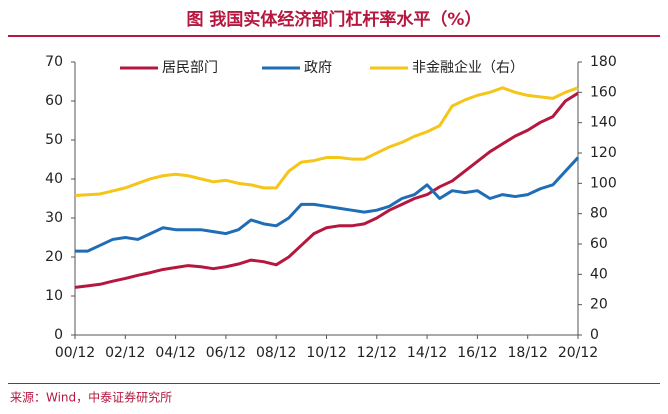 This screenshot has height=414, width=668. I want to click on y-tick-label: 20, so click(54, 257).